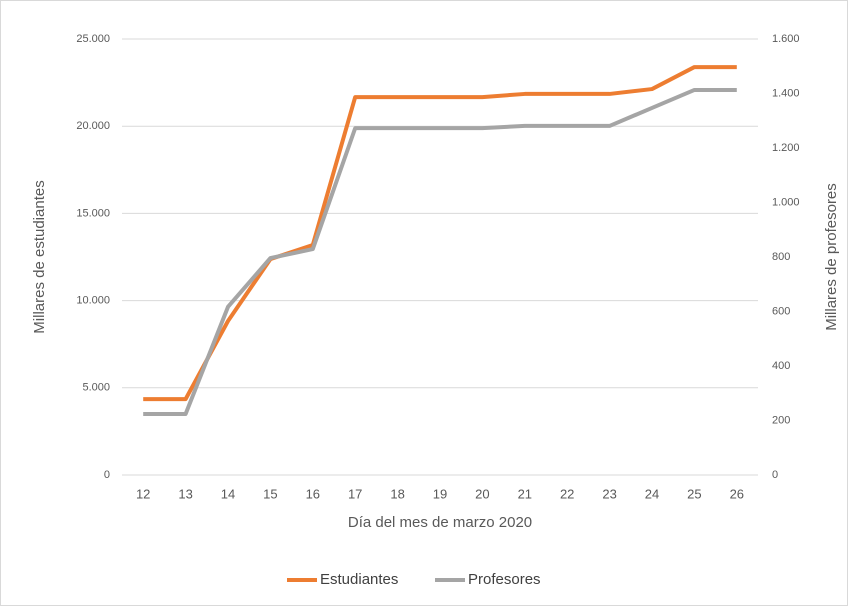 Image resolution: width=849 pixels, height=607 pixels. I want to click on x-tick-label: 20, so click(482, 493).